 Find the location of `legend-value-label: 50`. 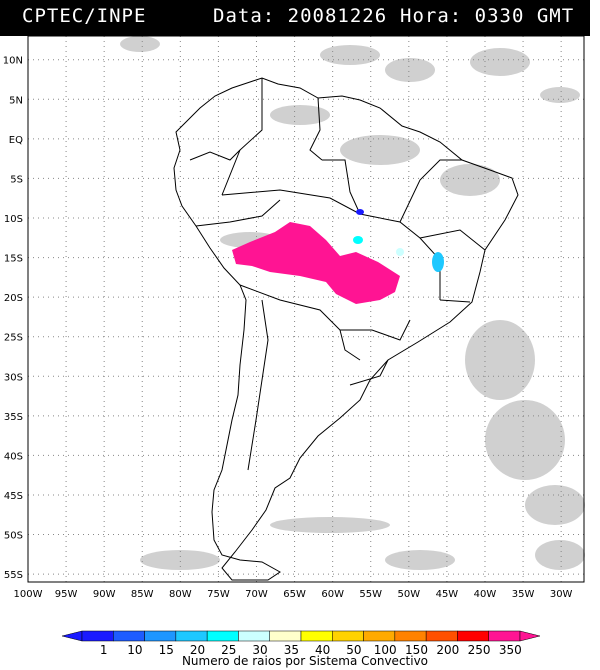

legend-value-label: 50 is located at coordinates (353, 650).